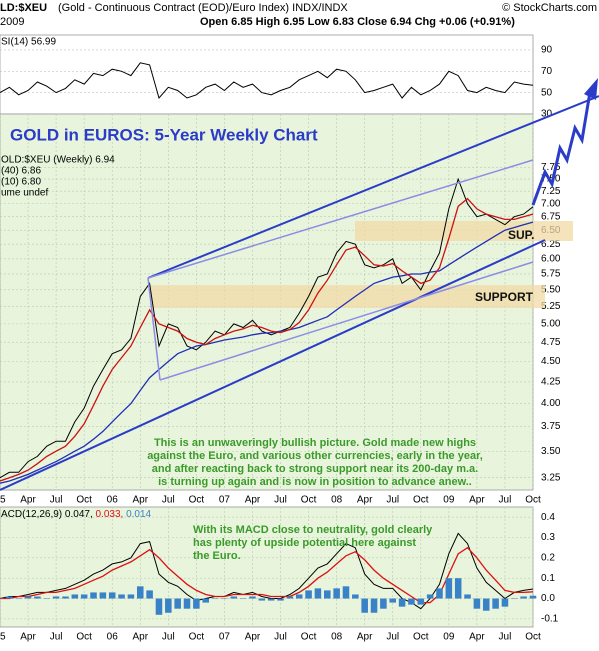 Image resolution: width=599 pixels, height=651 pixels. What do you see at coordinates (548, 517) in the screenshot?
I see `y-tick-label: 0.4` at bounding box center [548, 517].